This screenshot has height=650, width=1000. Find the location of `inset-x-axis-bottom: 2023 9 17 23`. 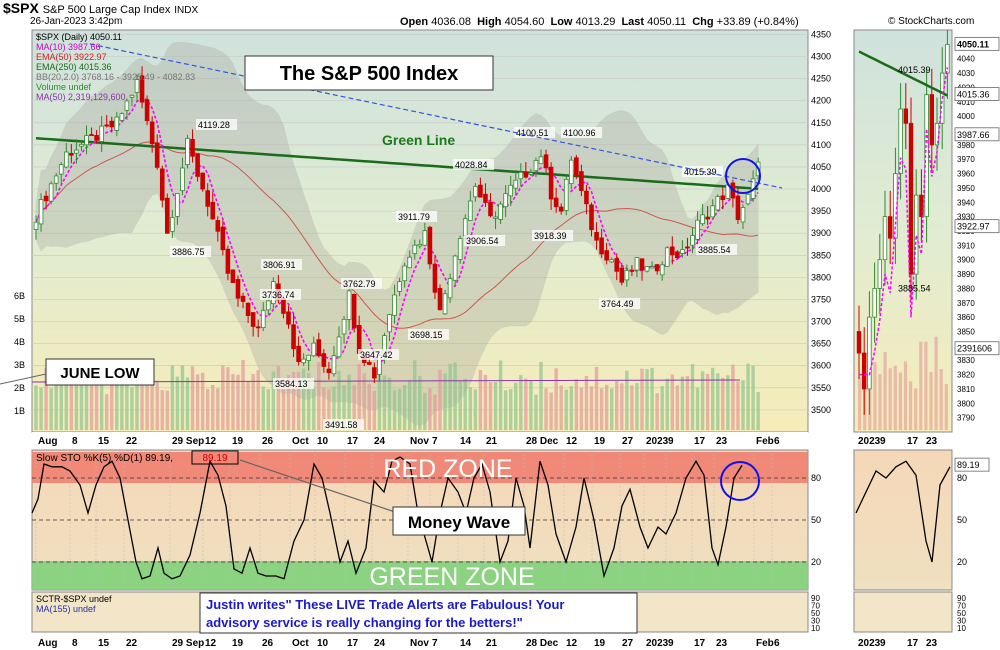

inset-x-axis-bottom: 2023 9 17 23 is located at coordinates (898, 643).